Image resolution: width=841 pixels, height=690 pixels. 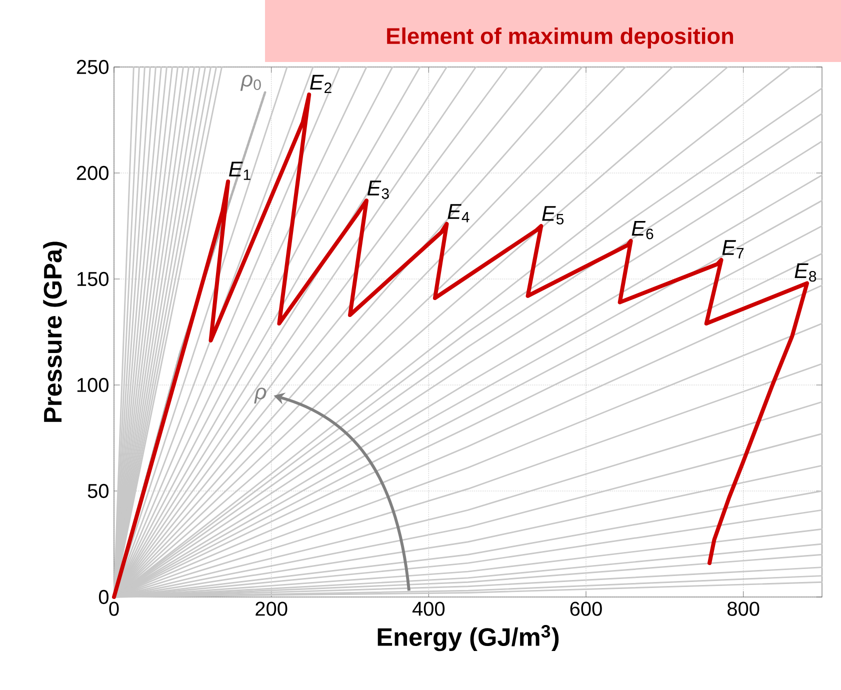 What do you see at coordinates (92, 67) in the screenshot?
I see `y-tick-label: 250` at bounding box center [92, 67].